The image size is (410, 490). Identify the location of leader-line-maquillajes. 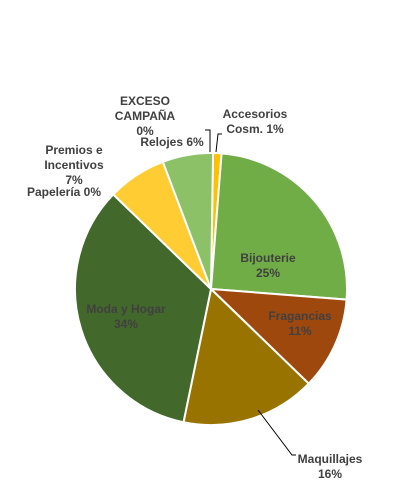
(276, 432).